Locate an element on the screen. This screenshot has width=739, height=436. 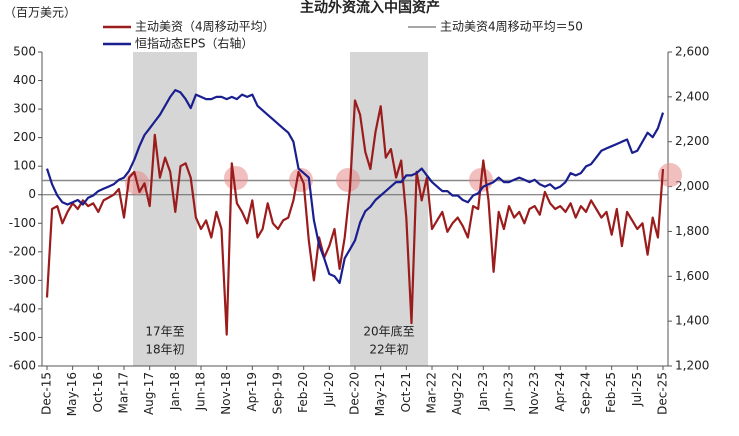
legend-label: 恒指动态EPS（右轴） is located at coordinates (194, 43).